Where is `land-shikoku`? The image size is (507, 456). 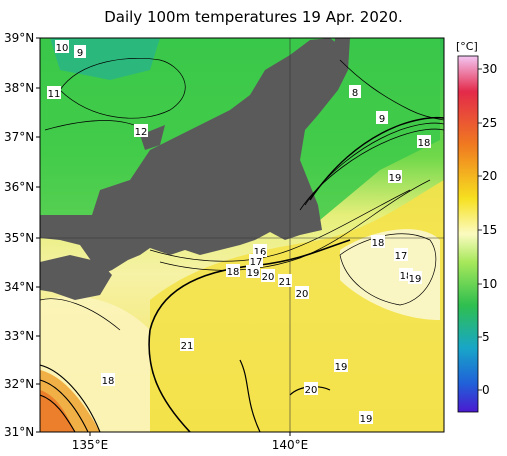 land-shikoku is located at coordinates (76, 277).